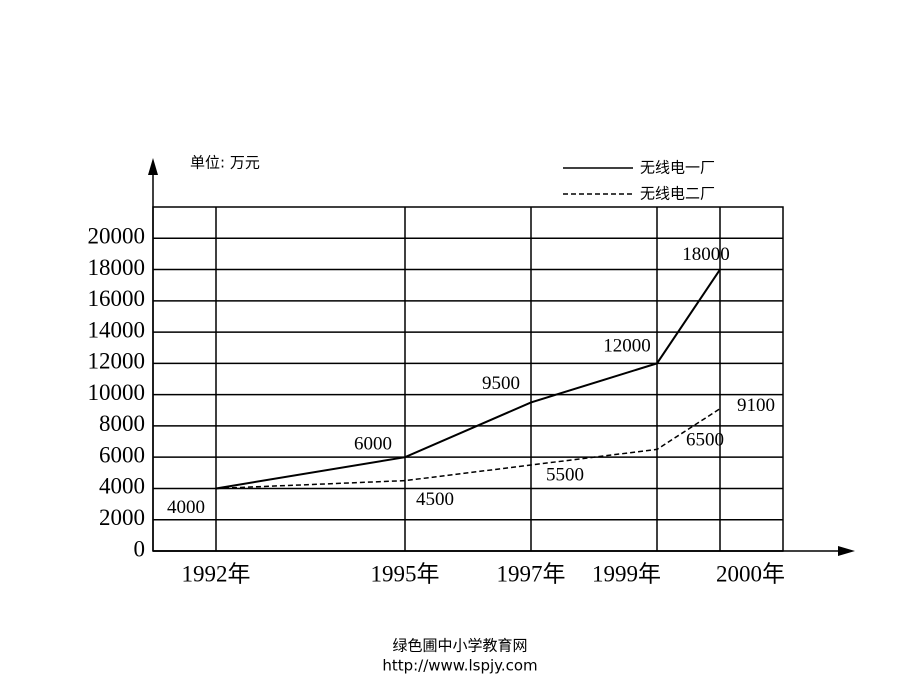 The height and width of the screenshot is (690, 920). I want to click on y-tick-label: 6000, so click(122, 454).